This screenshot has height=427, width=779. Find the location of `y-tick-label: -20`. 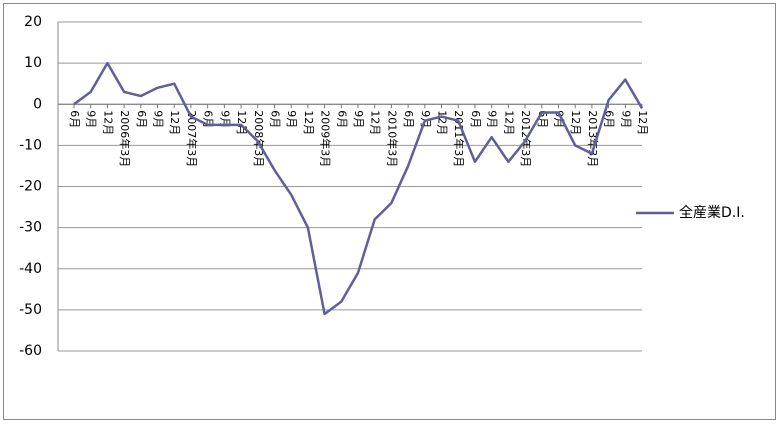

y-tick-label: -20 is located at coordinates (30, 187).